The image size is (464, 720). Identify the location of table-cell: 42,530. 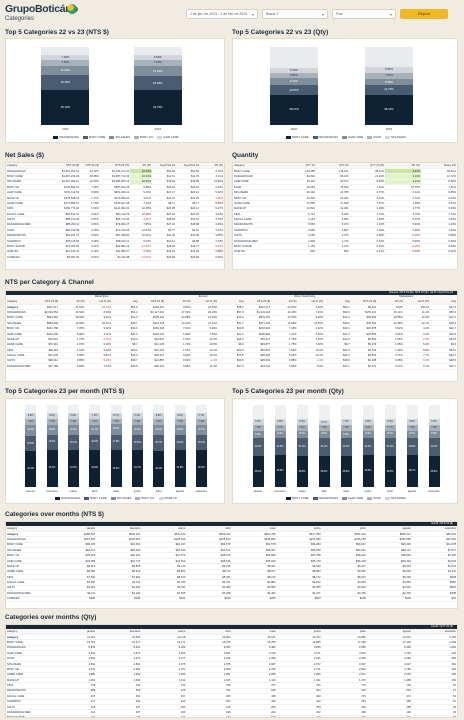
(119, 637).